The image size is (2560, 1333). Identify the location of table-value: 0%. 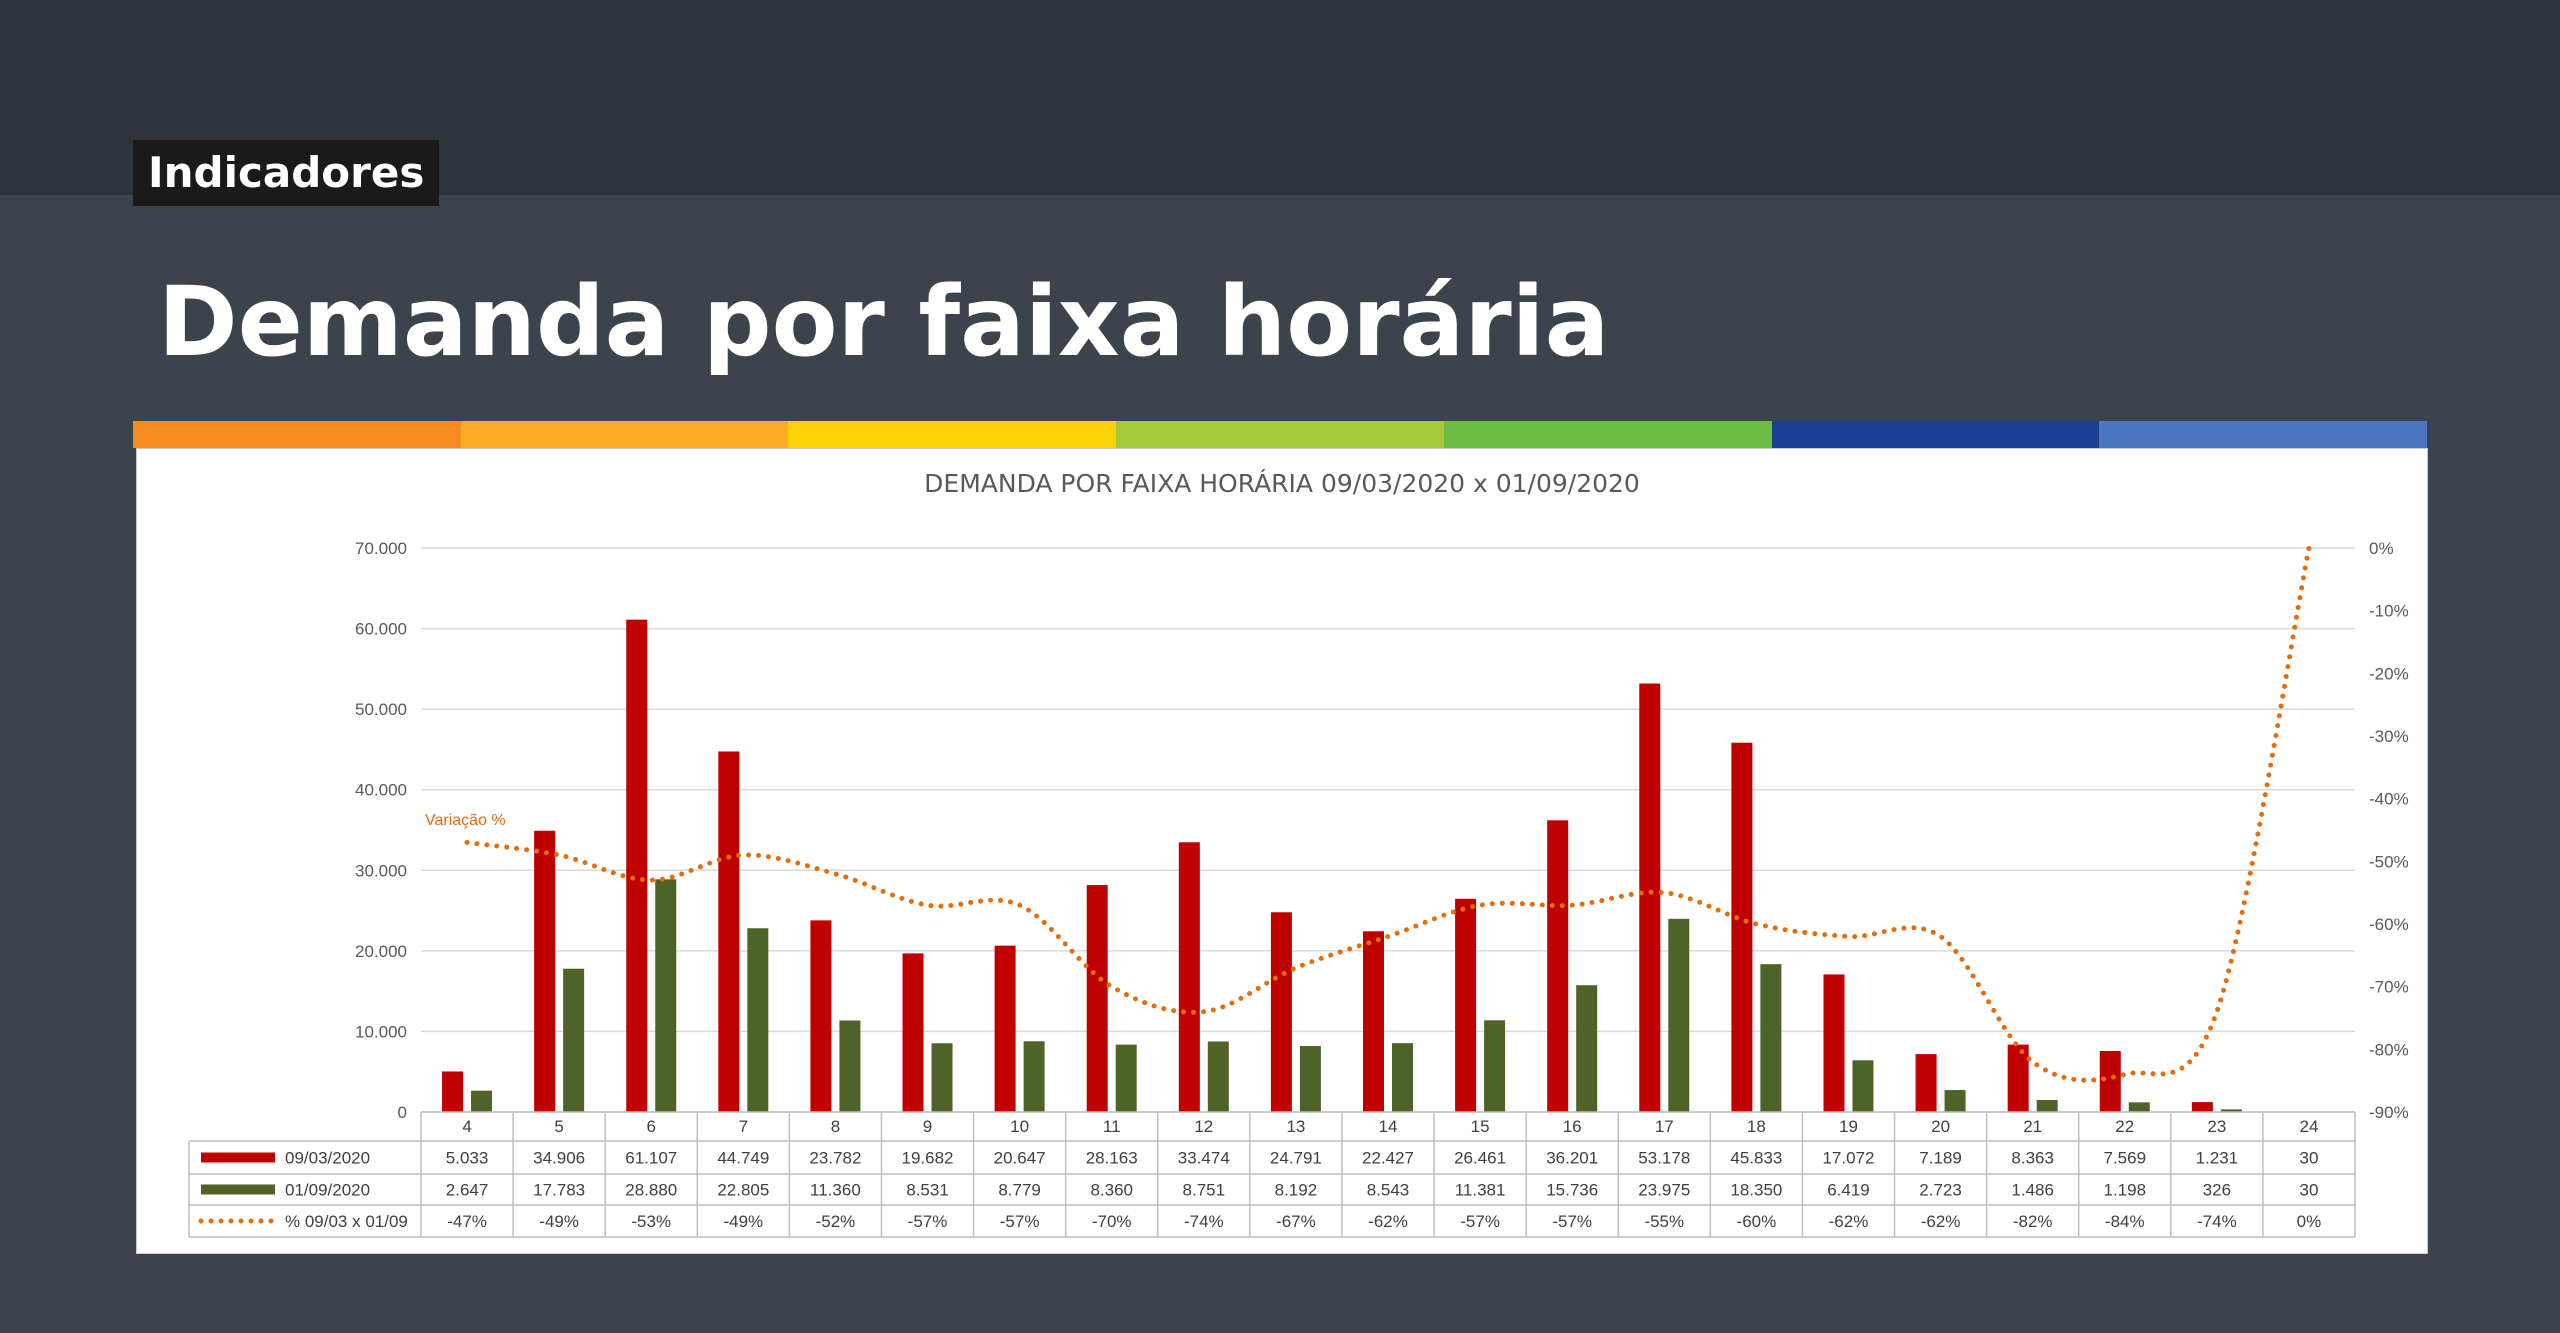
(2309, 1221).